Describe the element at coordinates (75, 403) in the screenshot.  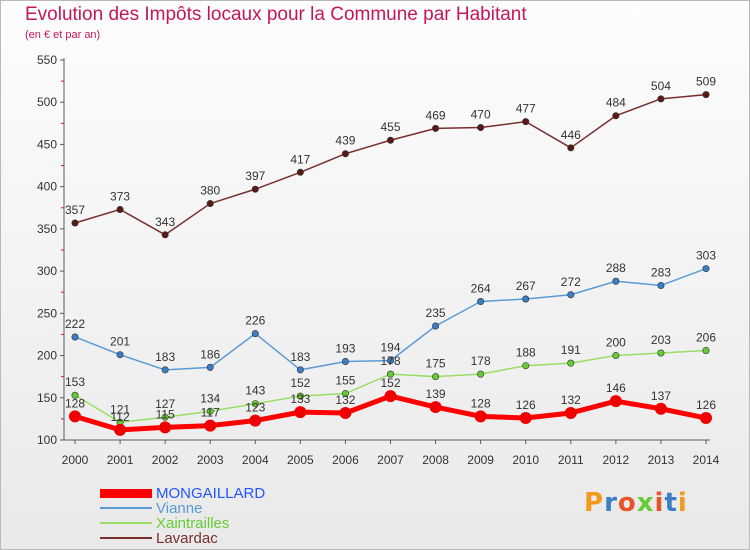
I see `data-label-mongaillard: 128` at that location.